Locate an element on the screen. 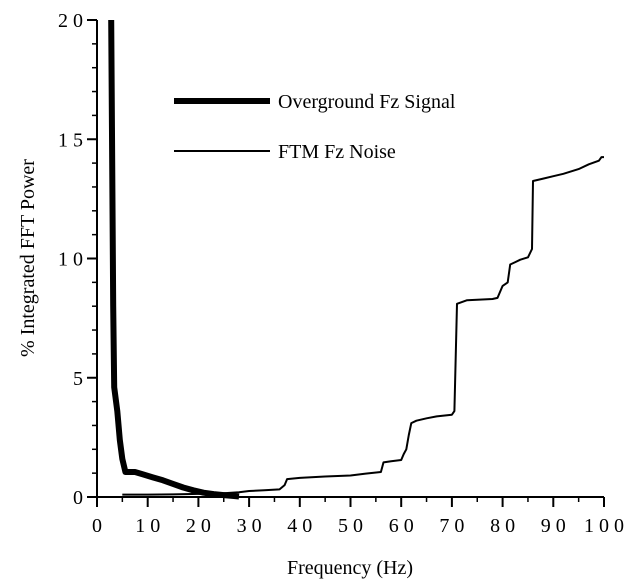  legend-label-ftm: FTM Fz Noise is located at coordinates (337, 152).